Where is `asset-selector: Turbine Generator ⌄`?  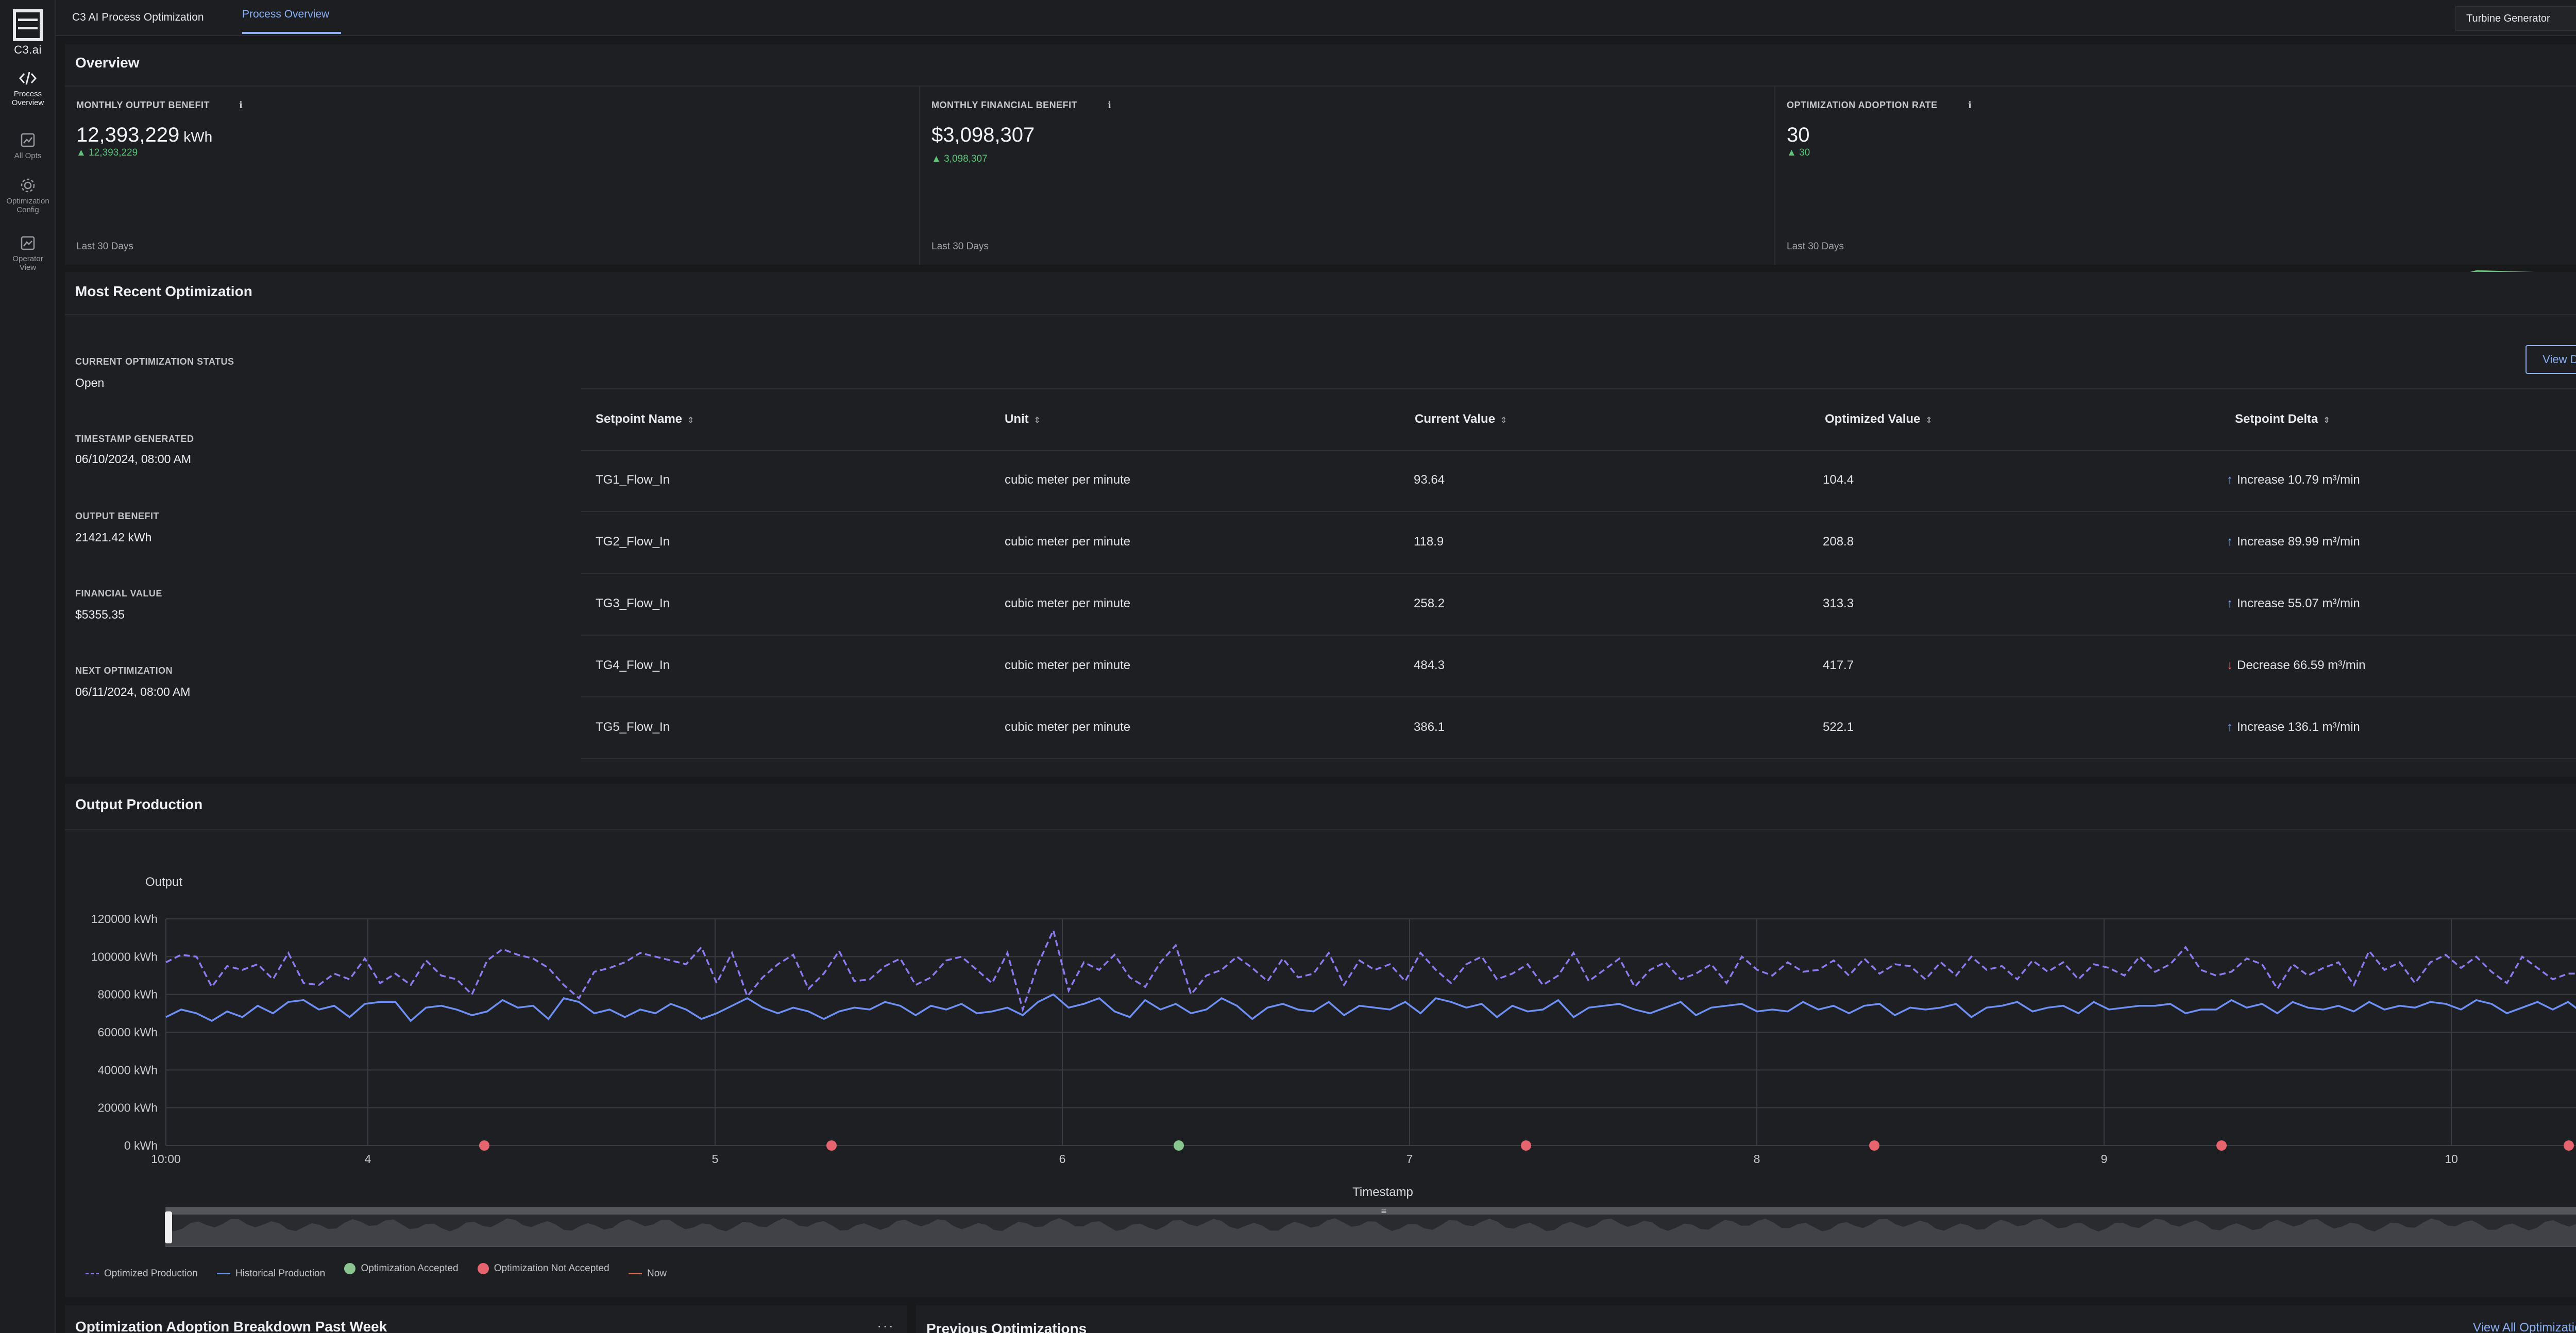
asset-selector: Turbine Generator ⌄ is located at coordinates (2515, 18).